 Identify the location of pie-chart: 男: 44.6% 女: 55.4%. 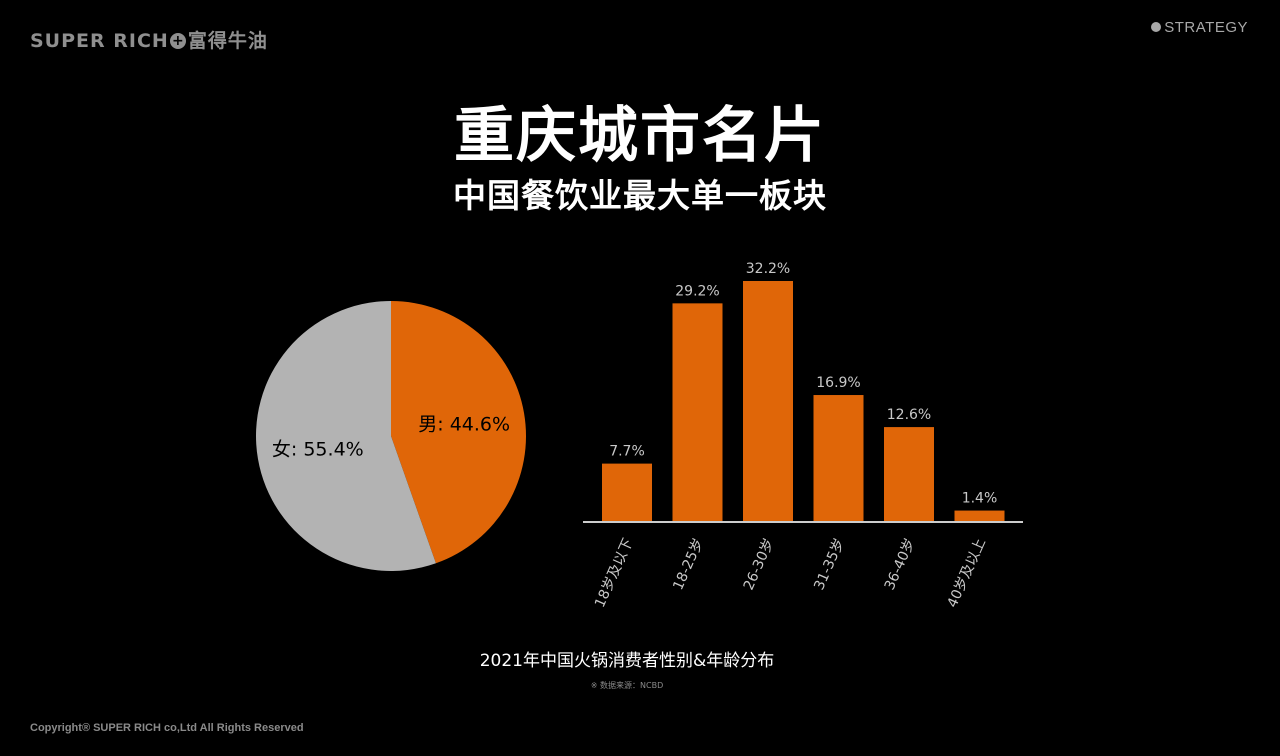
(390, 436).